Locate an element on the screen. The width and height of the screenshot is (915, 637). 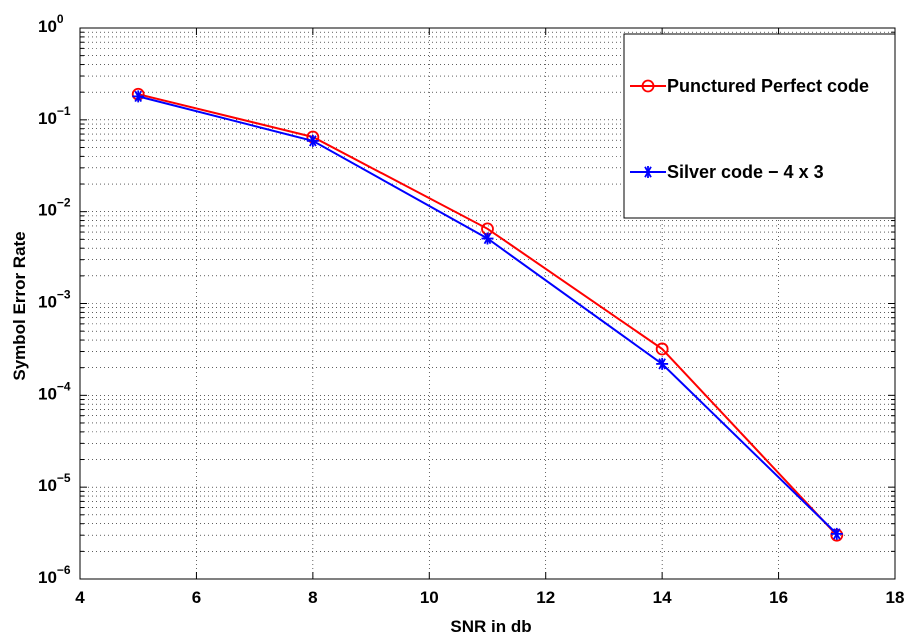
y-tick-label: 10⁻⁴ is located at coordinates (54, 391).